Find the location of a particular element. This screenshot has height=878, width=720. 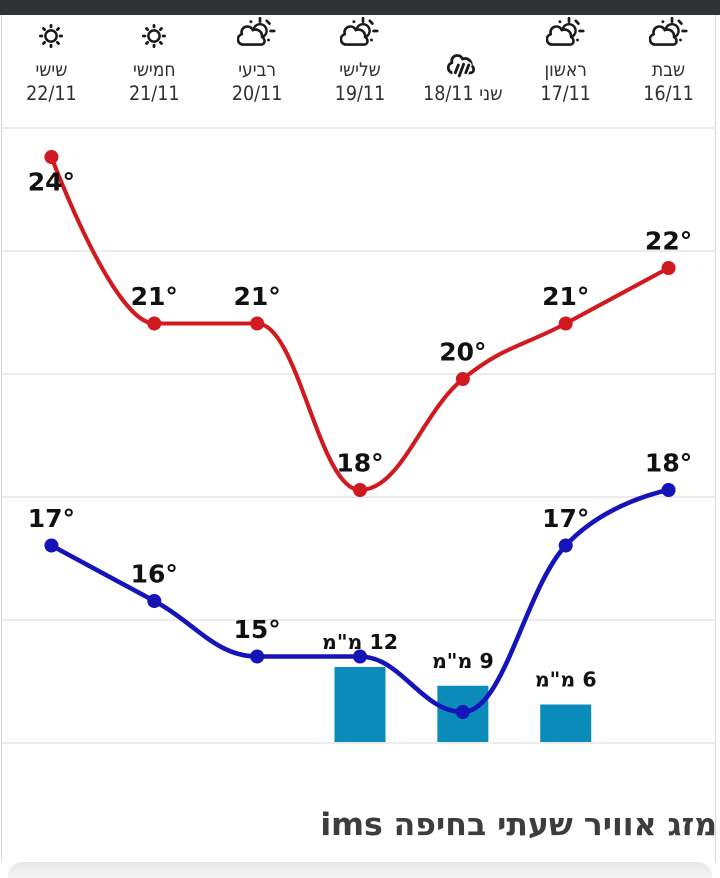

widget-left-border is located at coordinates (2, 438).